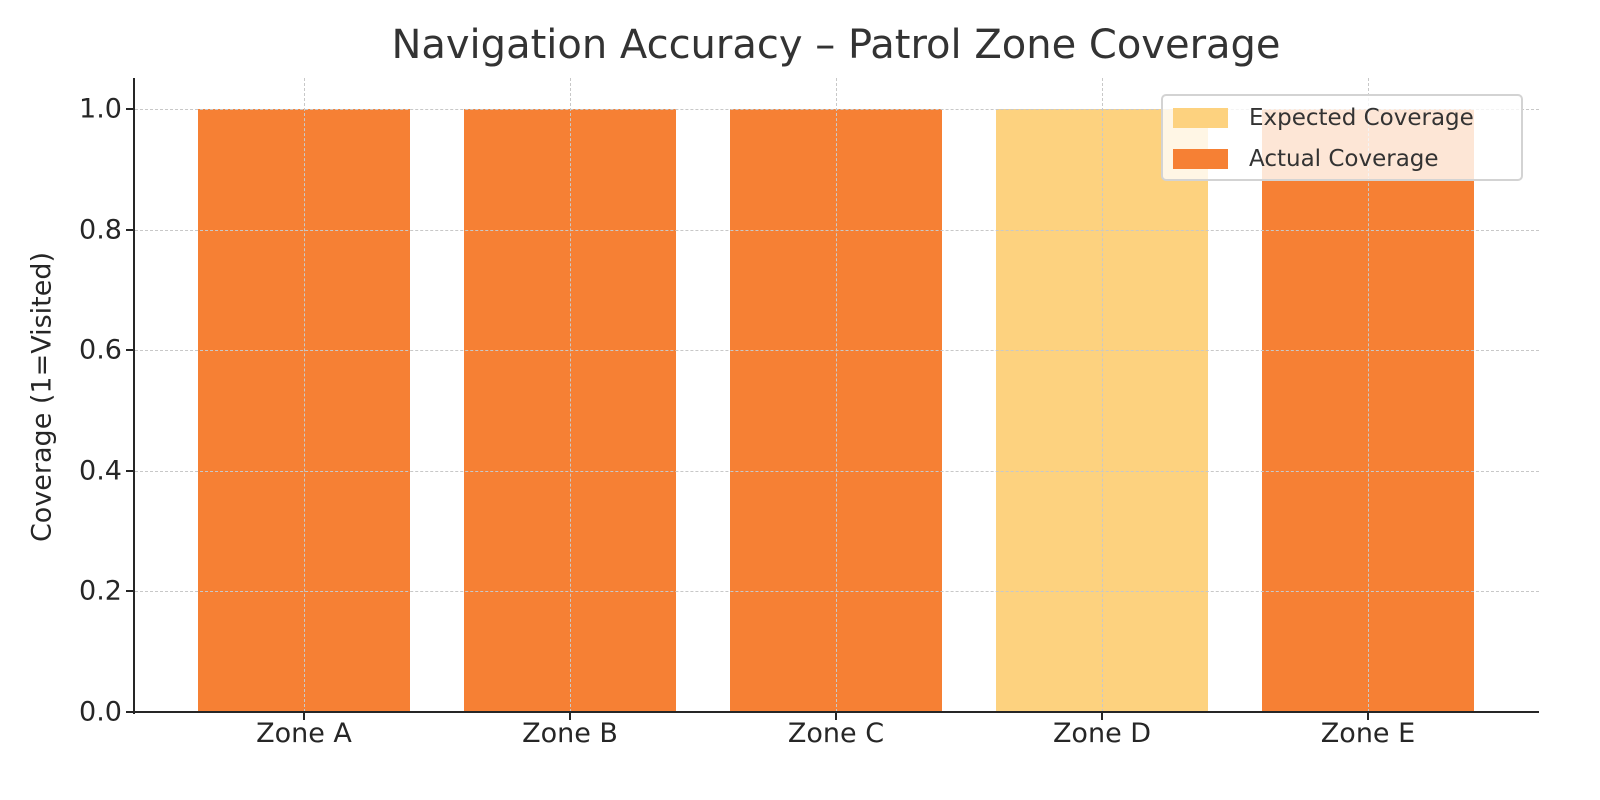  I want to click on y-tick-label: 0.4, so click(100, 471).